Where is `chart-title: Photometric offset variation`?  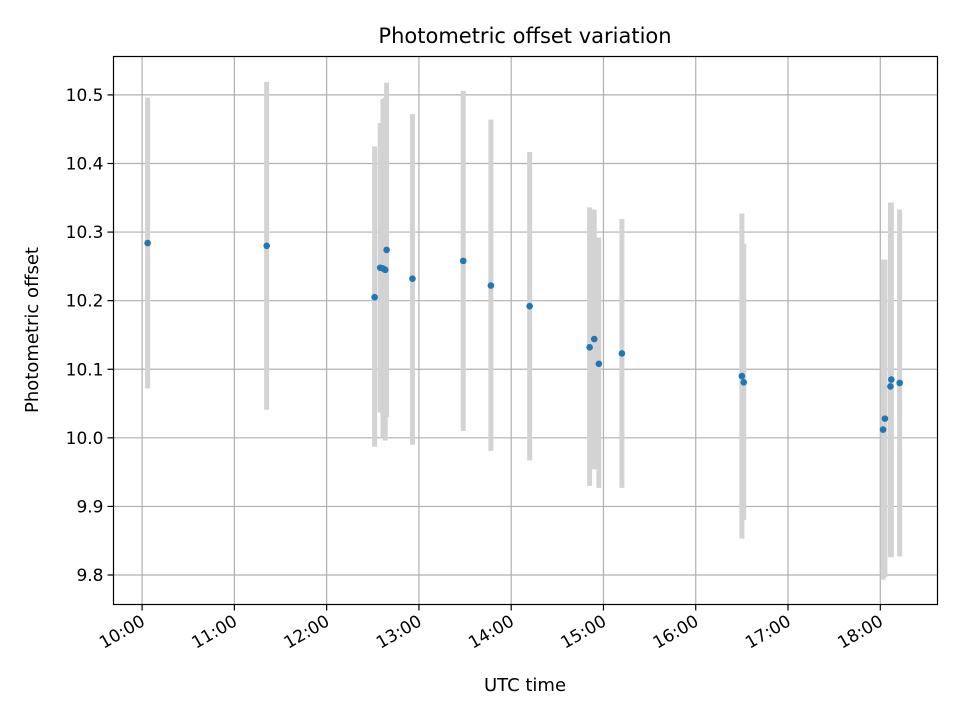
chart-title: Photometric offset variation is located at coordinates (524, 36).